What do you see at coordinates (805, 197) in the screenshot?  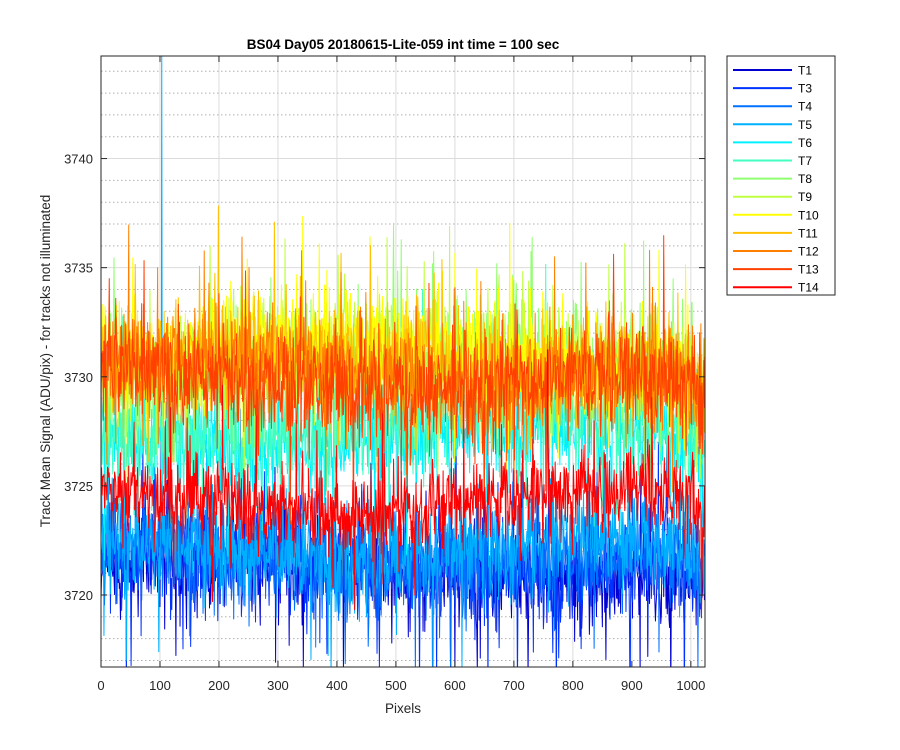 I see `legend-label-t9: T9` at bounding box center [805, 197].